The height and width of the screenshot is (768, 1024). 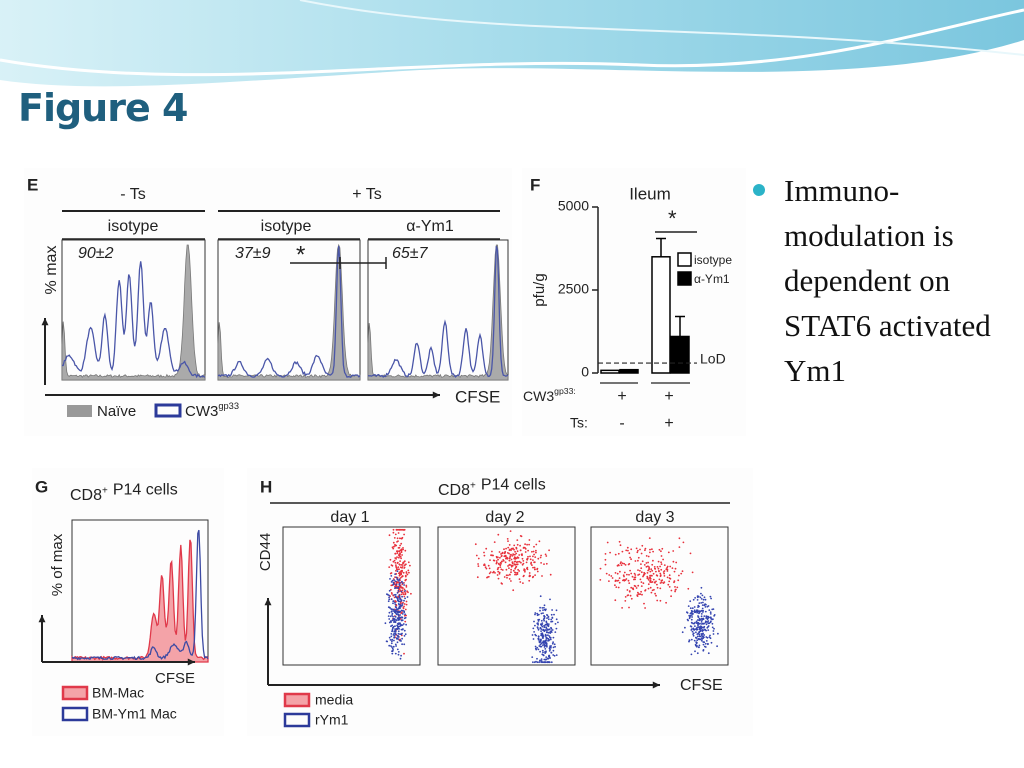 I want to click on bm-mac-histogram, so click(x=140, y=601).